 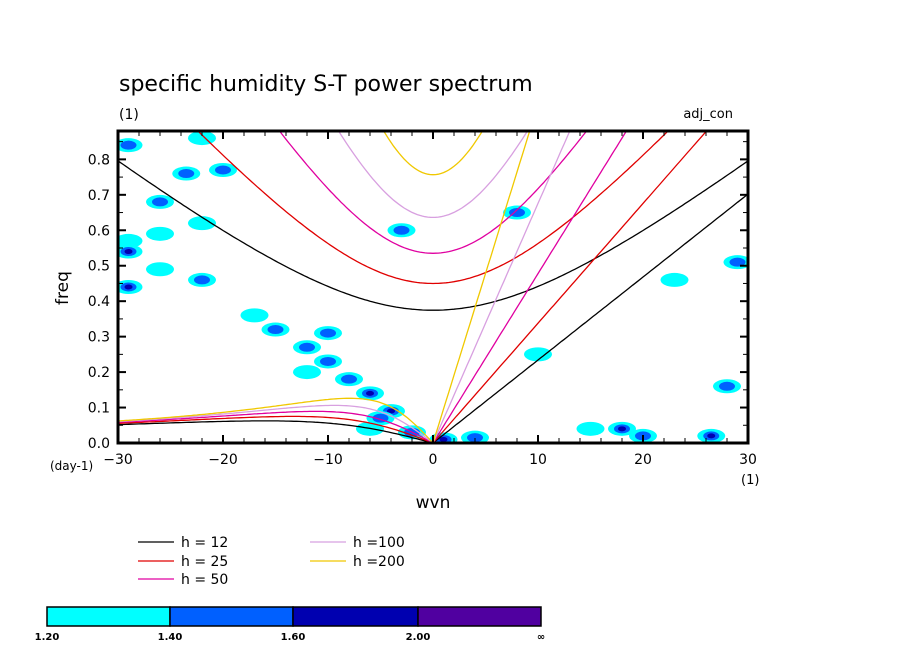 I want to click on x-tick-label: 30, so click(x=748, y=460).